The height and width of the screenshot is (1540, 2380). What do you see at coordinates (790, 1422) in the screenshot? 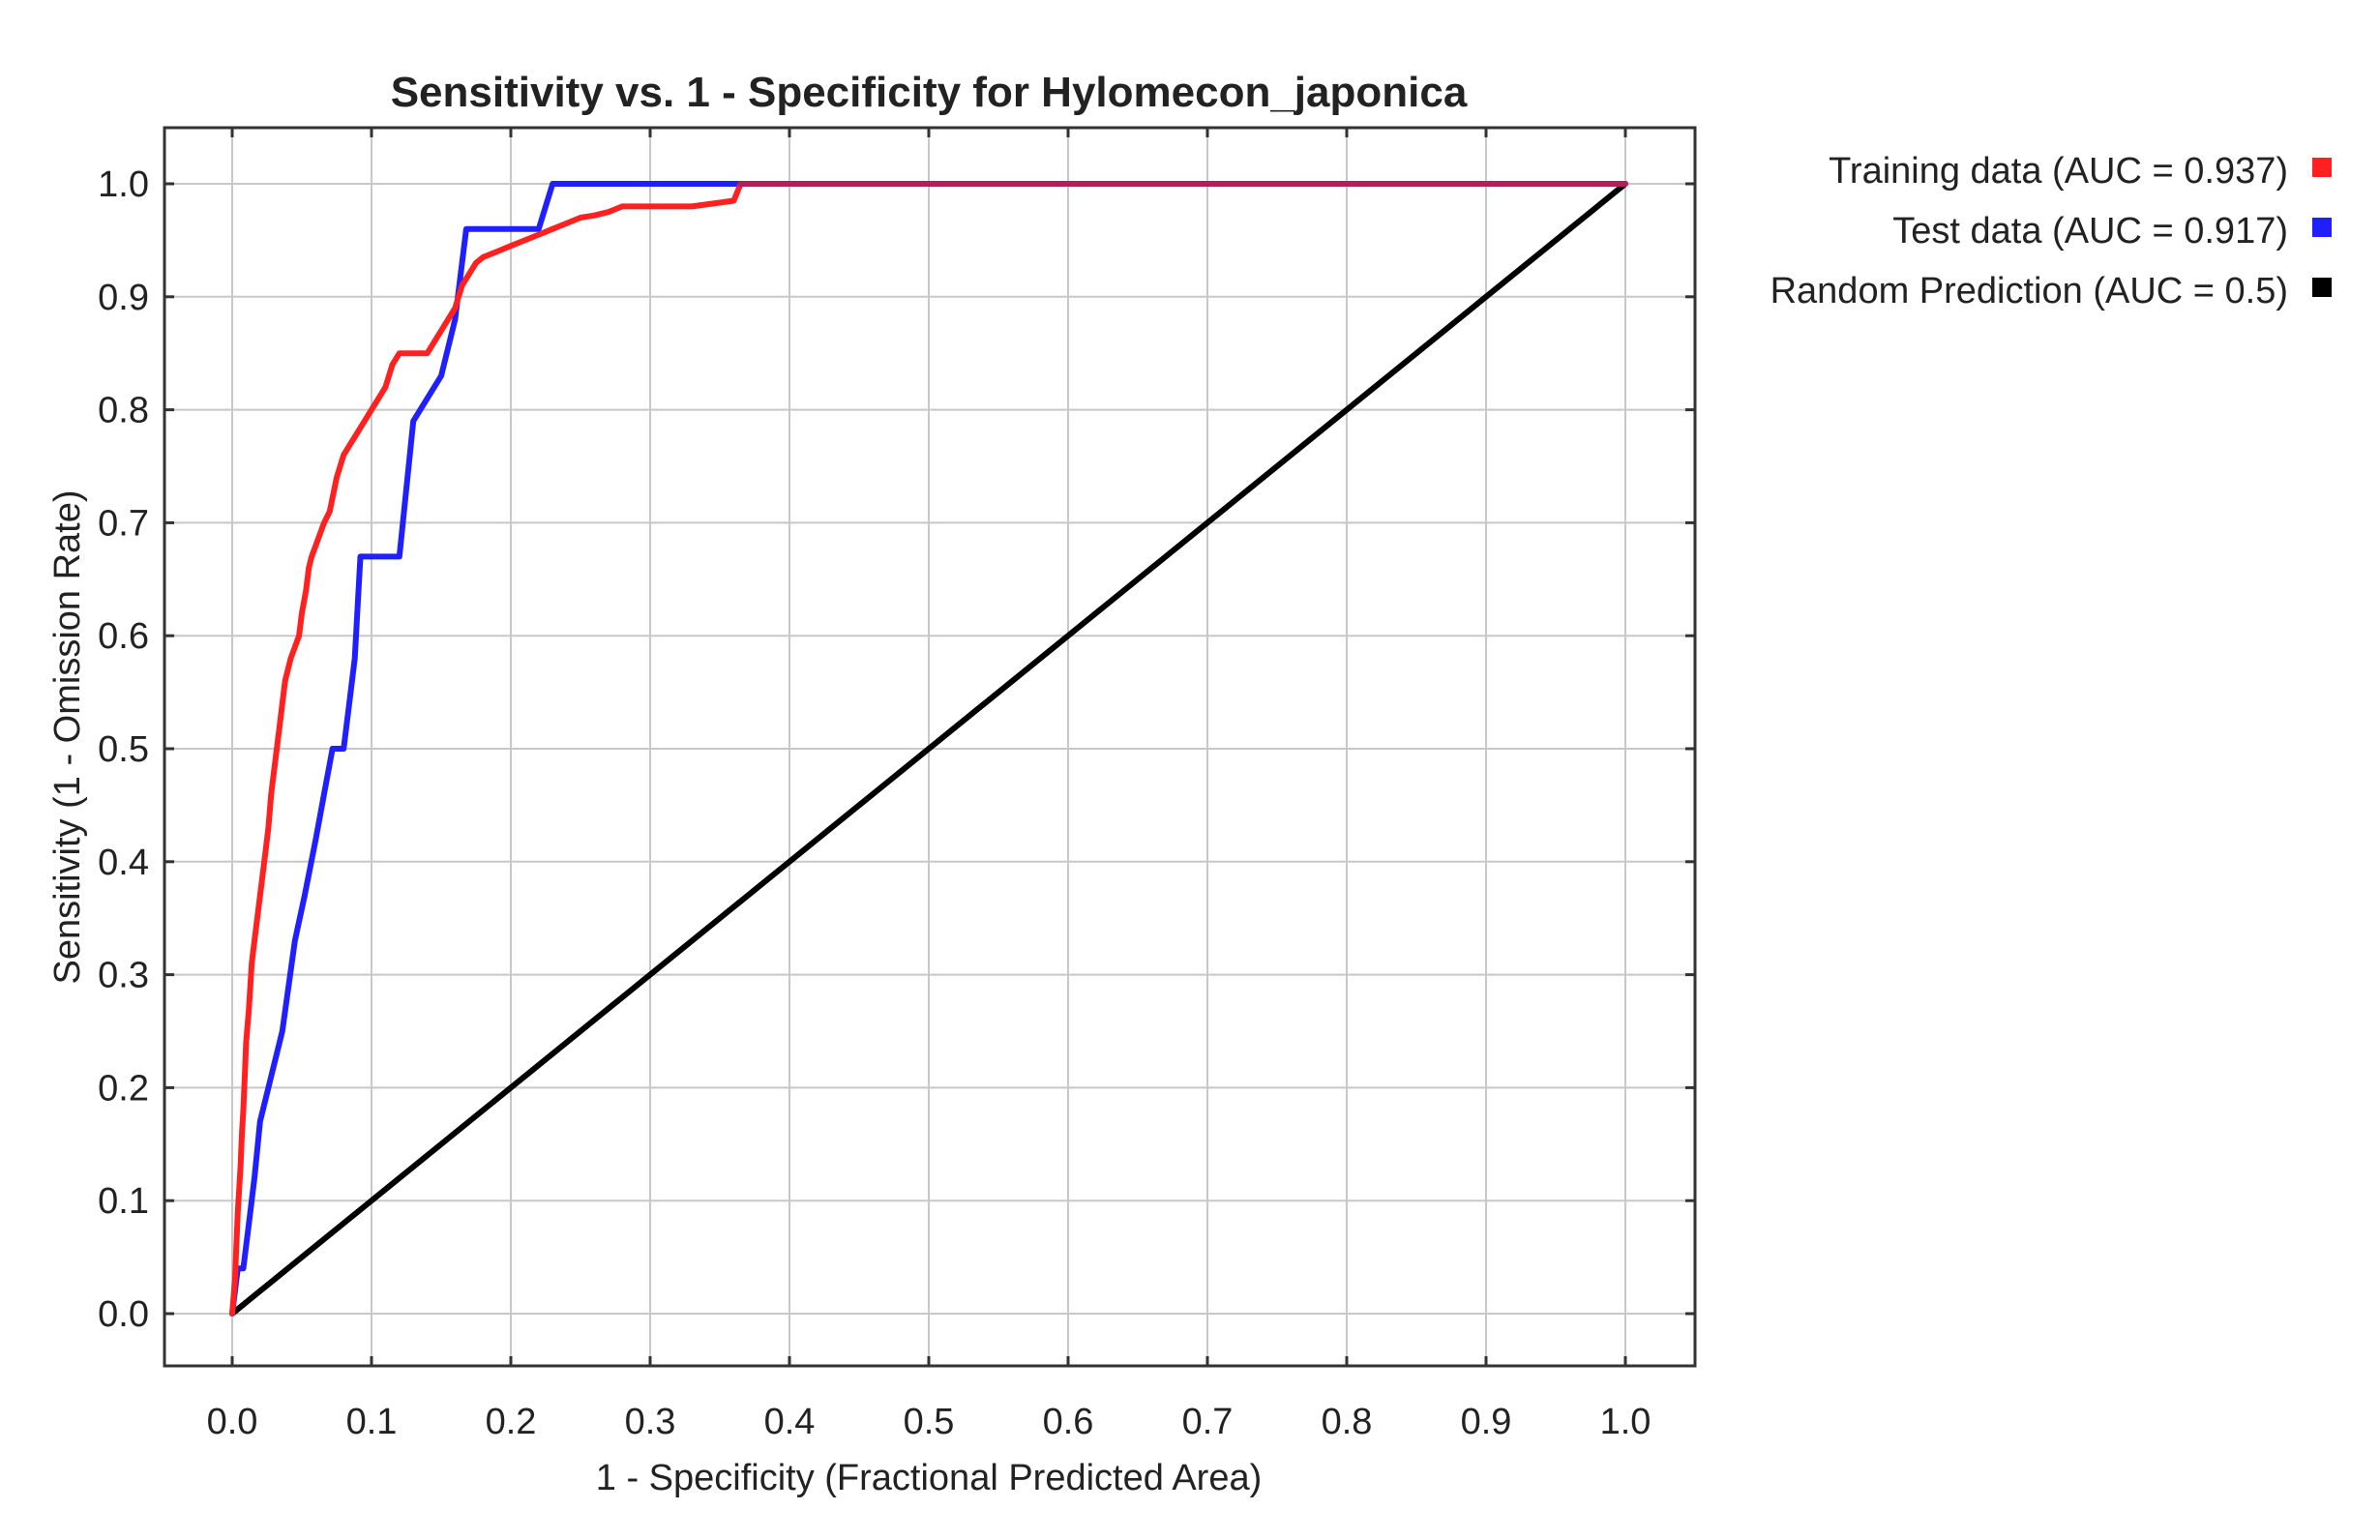
I see `x-tick-label: 0.4` at bounding box center [790, 1422].